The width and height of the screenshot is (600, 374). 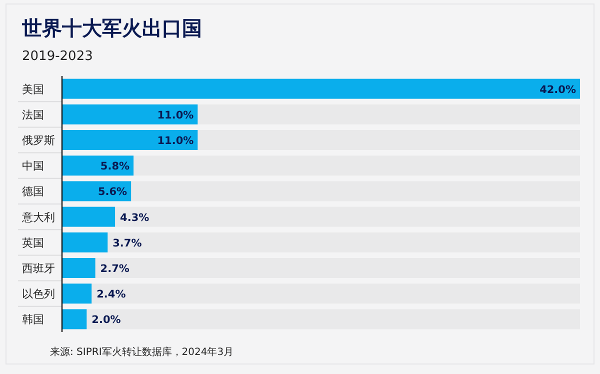 I want to click on data-label: 4.3%, so click(x=135, y=218).